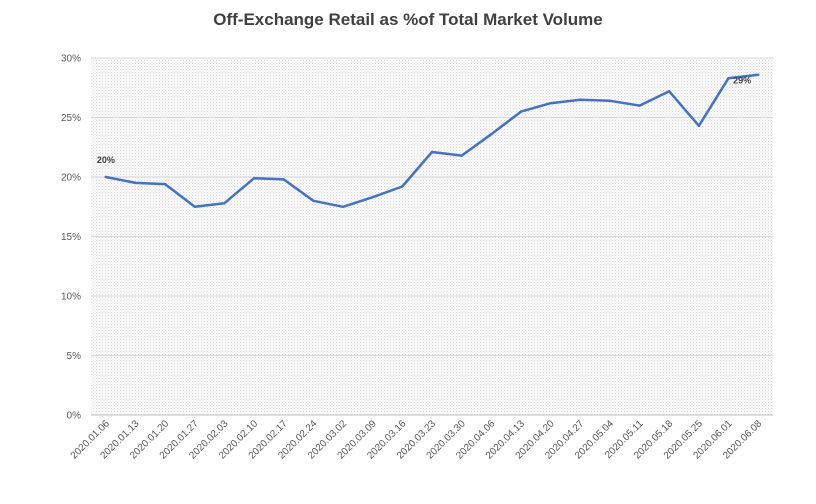 The width and height of the screenshot is (816, 504). What do you see at coordinates (74, 416) in the screenshot?
I see `y-tick-label: 0%` at bounding box center [74, 416].